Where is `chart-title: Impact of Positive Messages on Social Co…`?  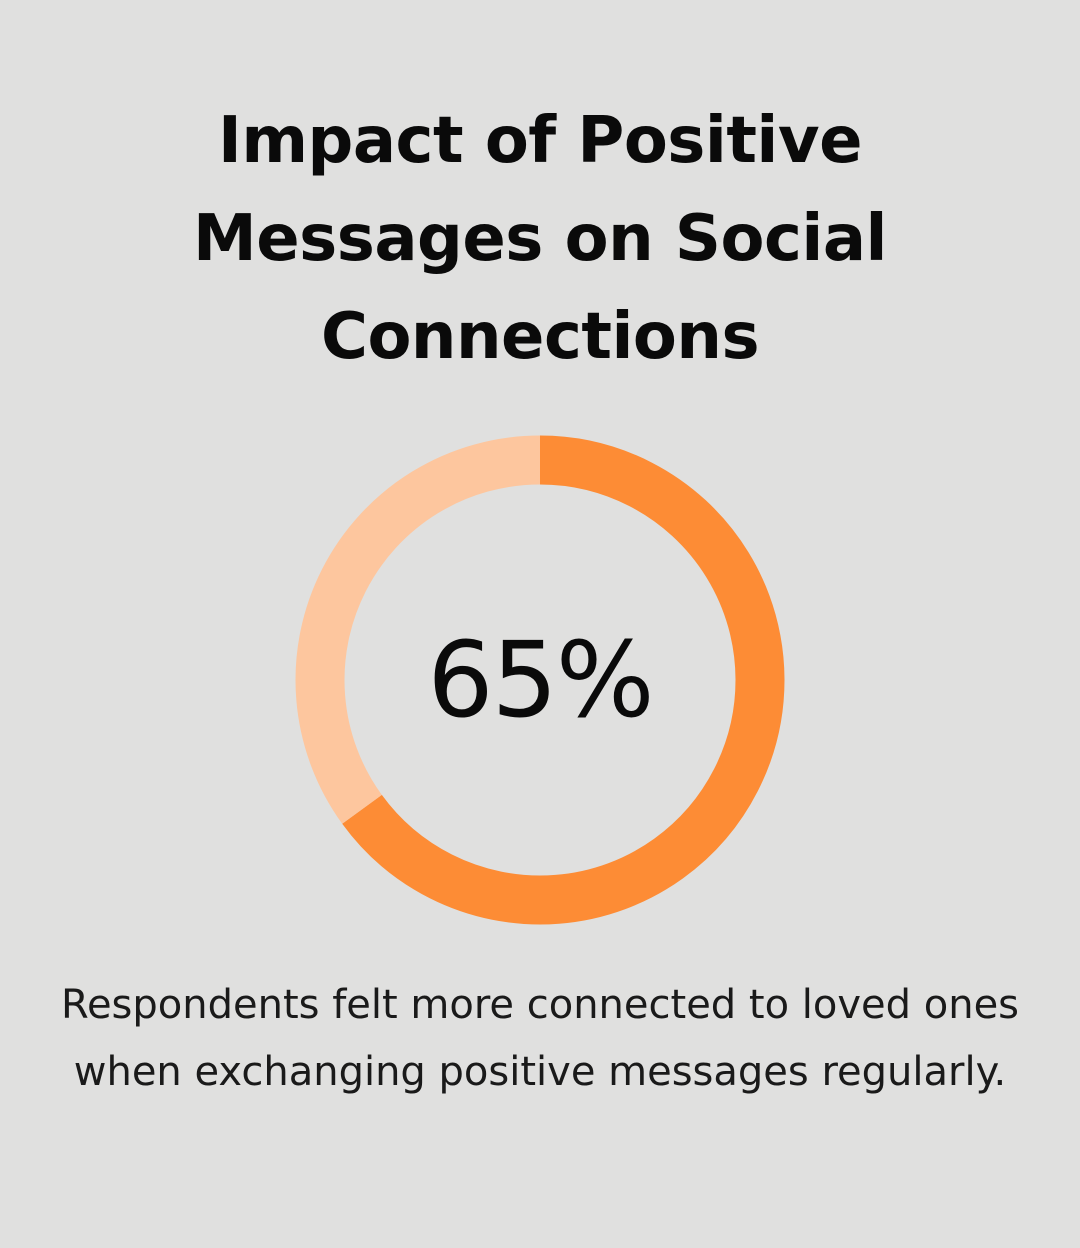 chart-title: Impact of Positive Messages on Social Co… is located at coordinates (540, 239).